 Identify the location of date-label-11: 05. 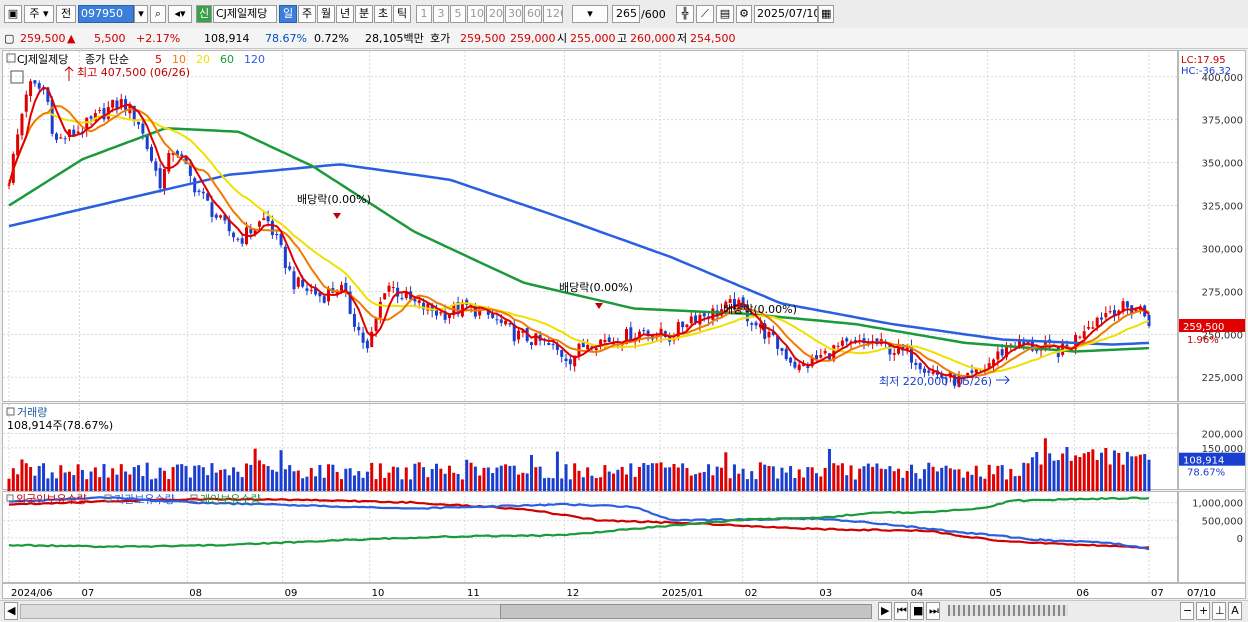
(995, 593).